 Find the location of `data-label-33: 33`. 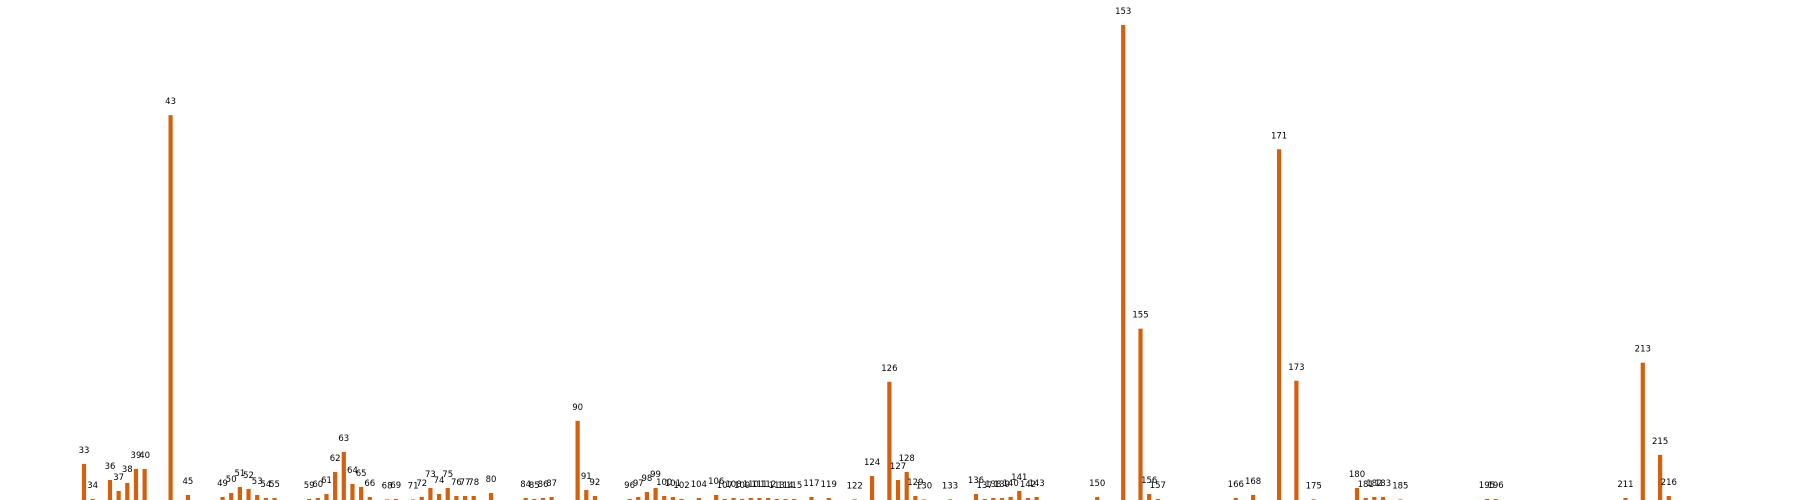

data-label-33: 33 is located at coordinates (84, 451).